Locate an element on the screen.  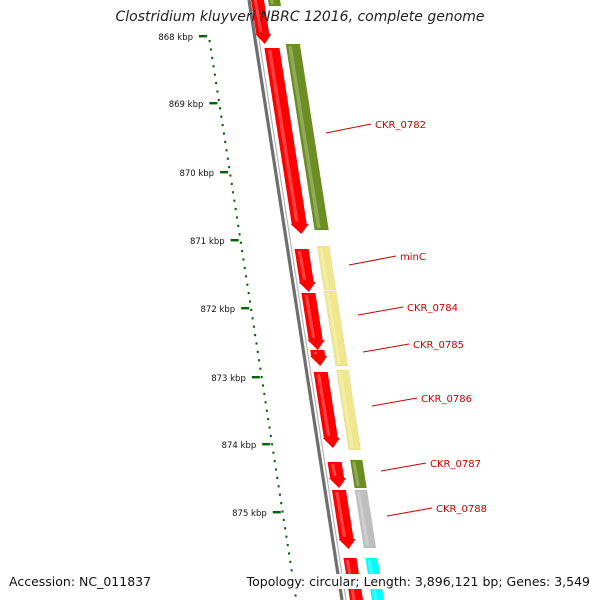
gene-label: CKR_0784 is located at coordinates (432, 308).